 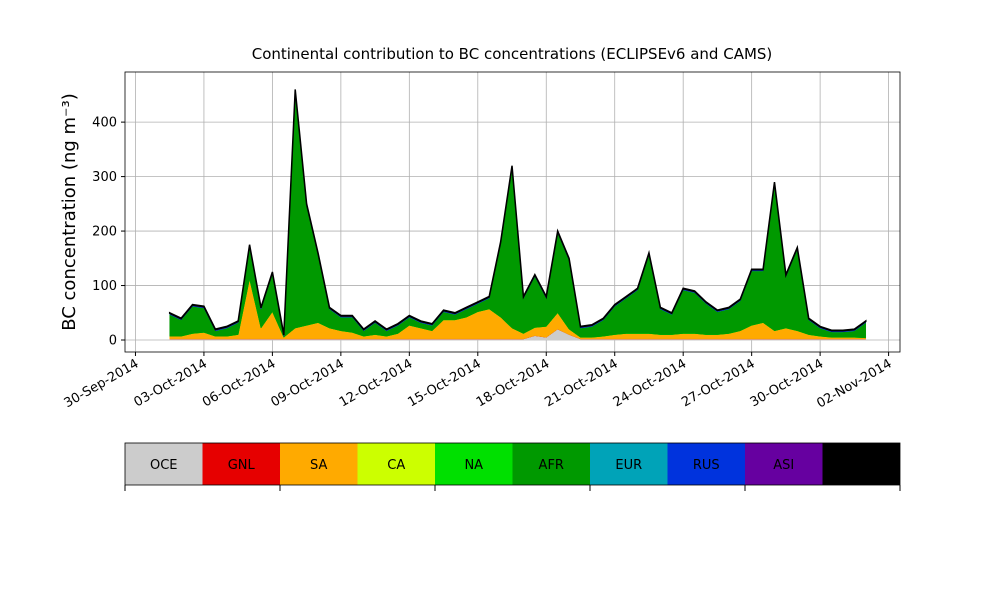 I want to click on y-tick-label: 400, so click(x=104, y=123).